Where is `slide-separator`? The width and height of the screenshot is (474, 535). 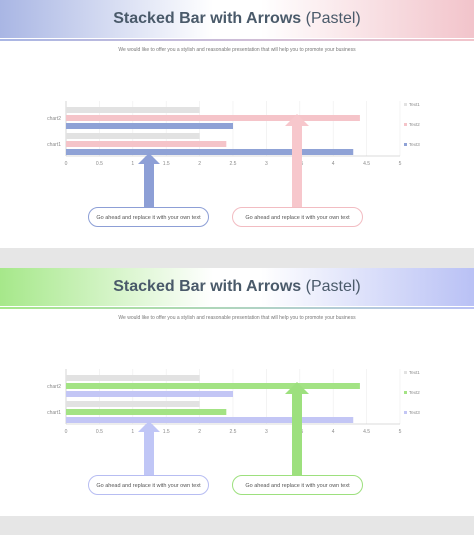
slide-separator is located at coordinates (237, 258).